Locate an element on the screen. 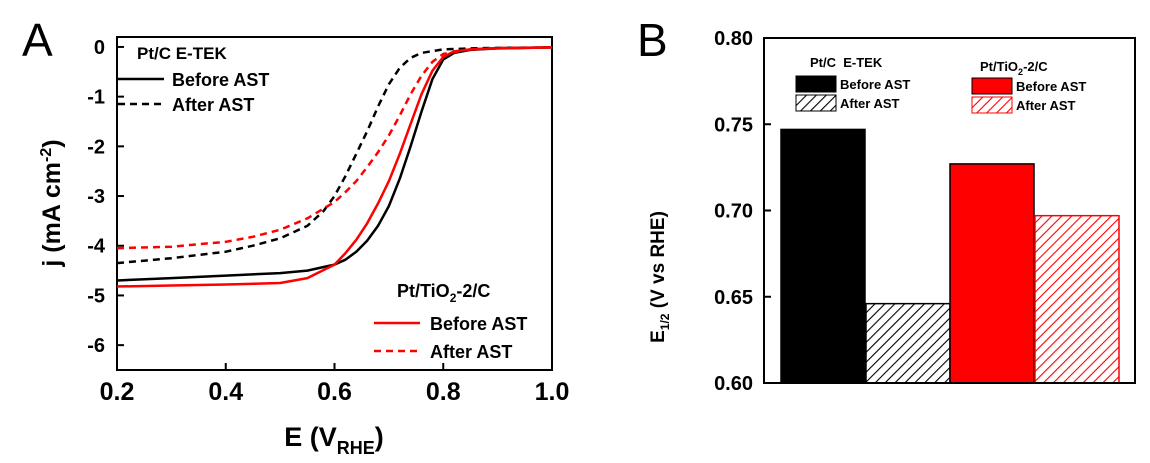 This screenshot has width=1150, height=463. panel-b-y-axis-label: E1/2 (V vs RHE) is located at coordinates (660, 277).